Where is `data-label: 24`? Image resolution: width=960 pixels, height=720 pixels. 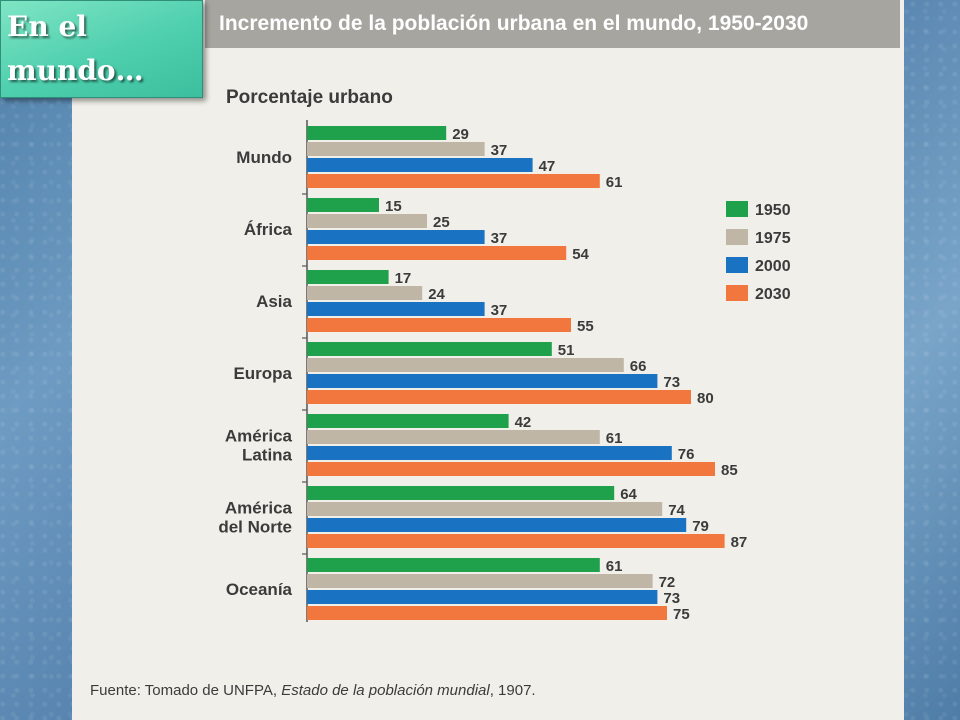 data-label: 24 is located at coordinates (436, 294).